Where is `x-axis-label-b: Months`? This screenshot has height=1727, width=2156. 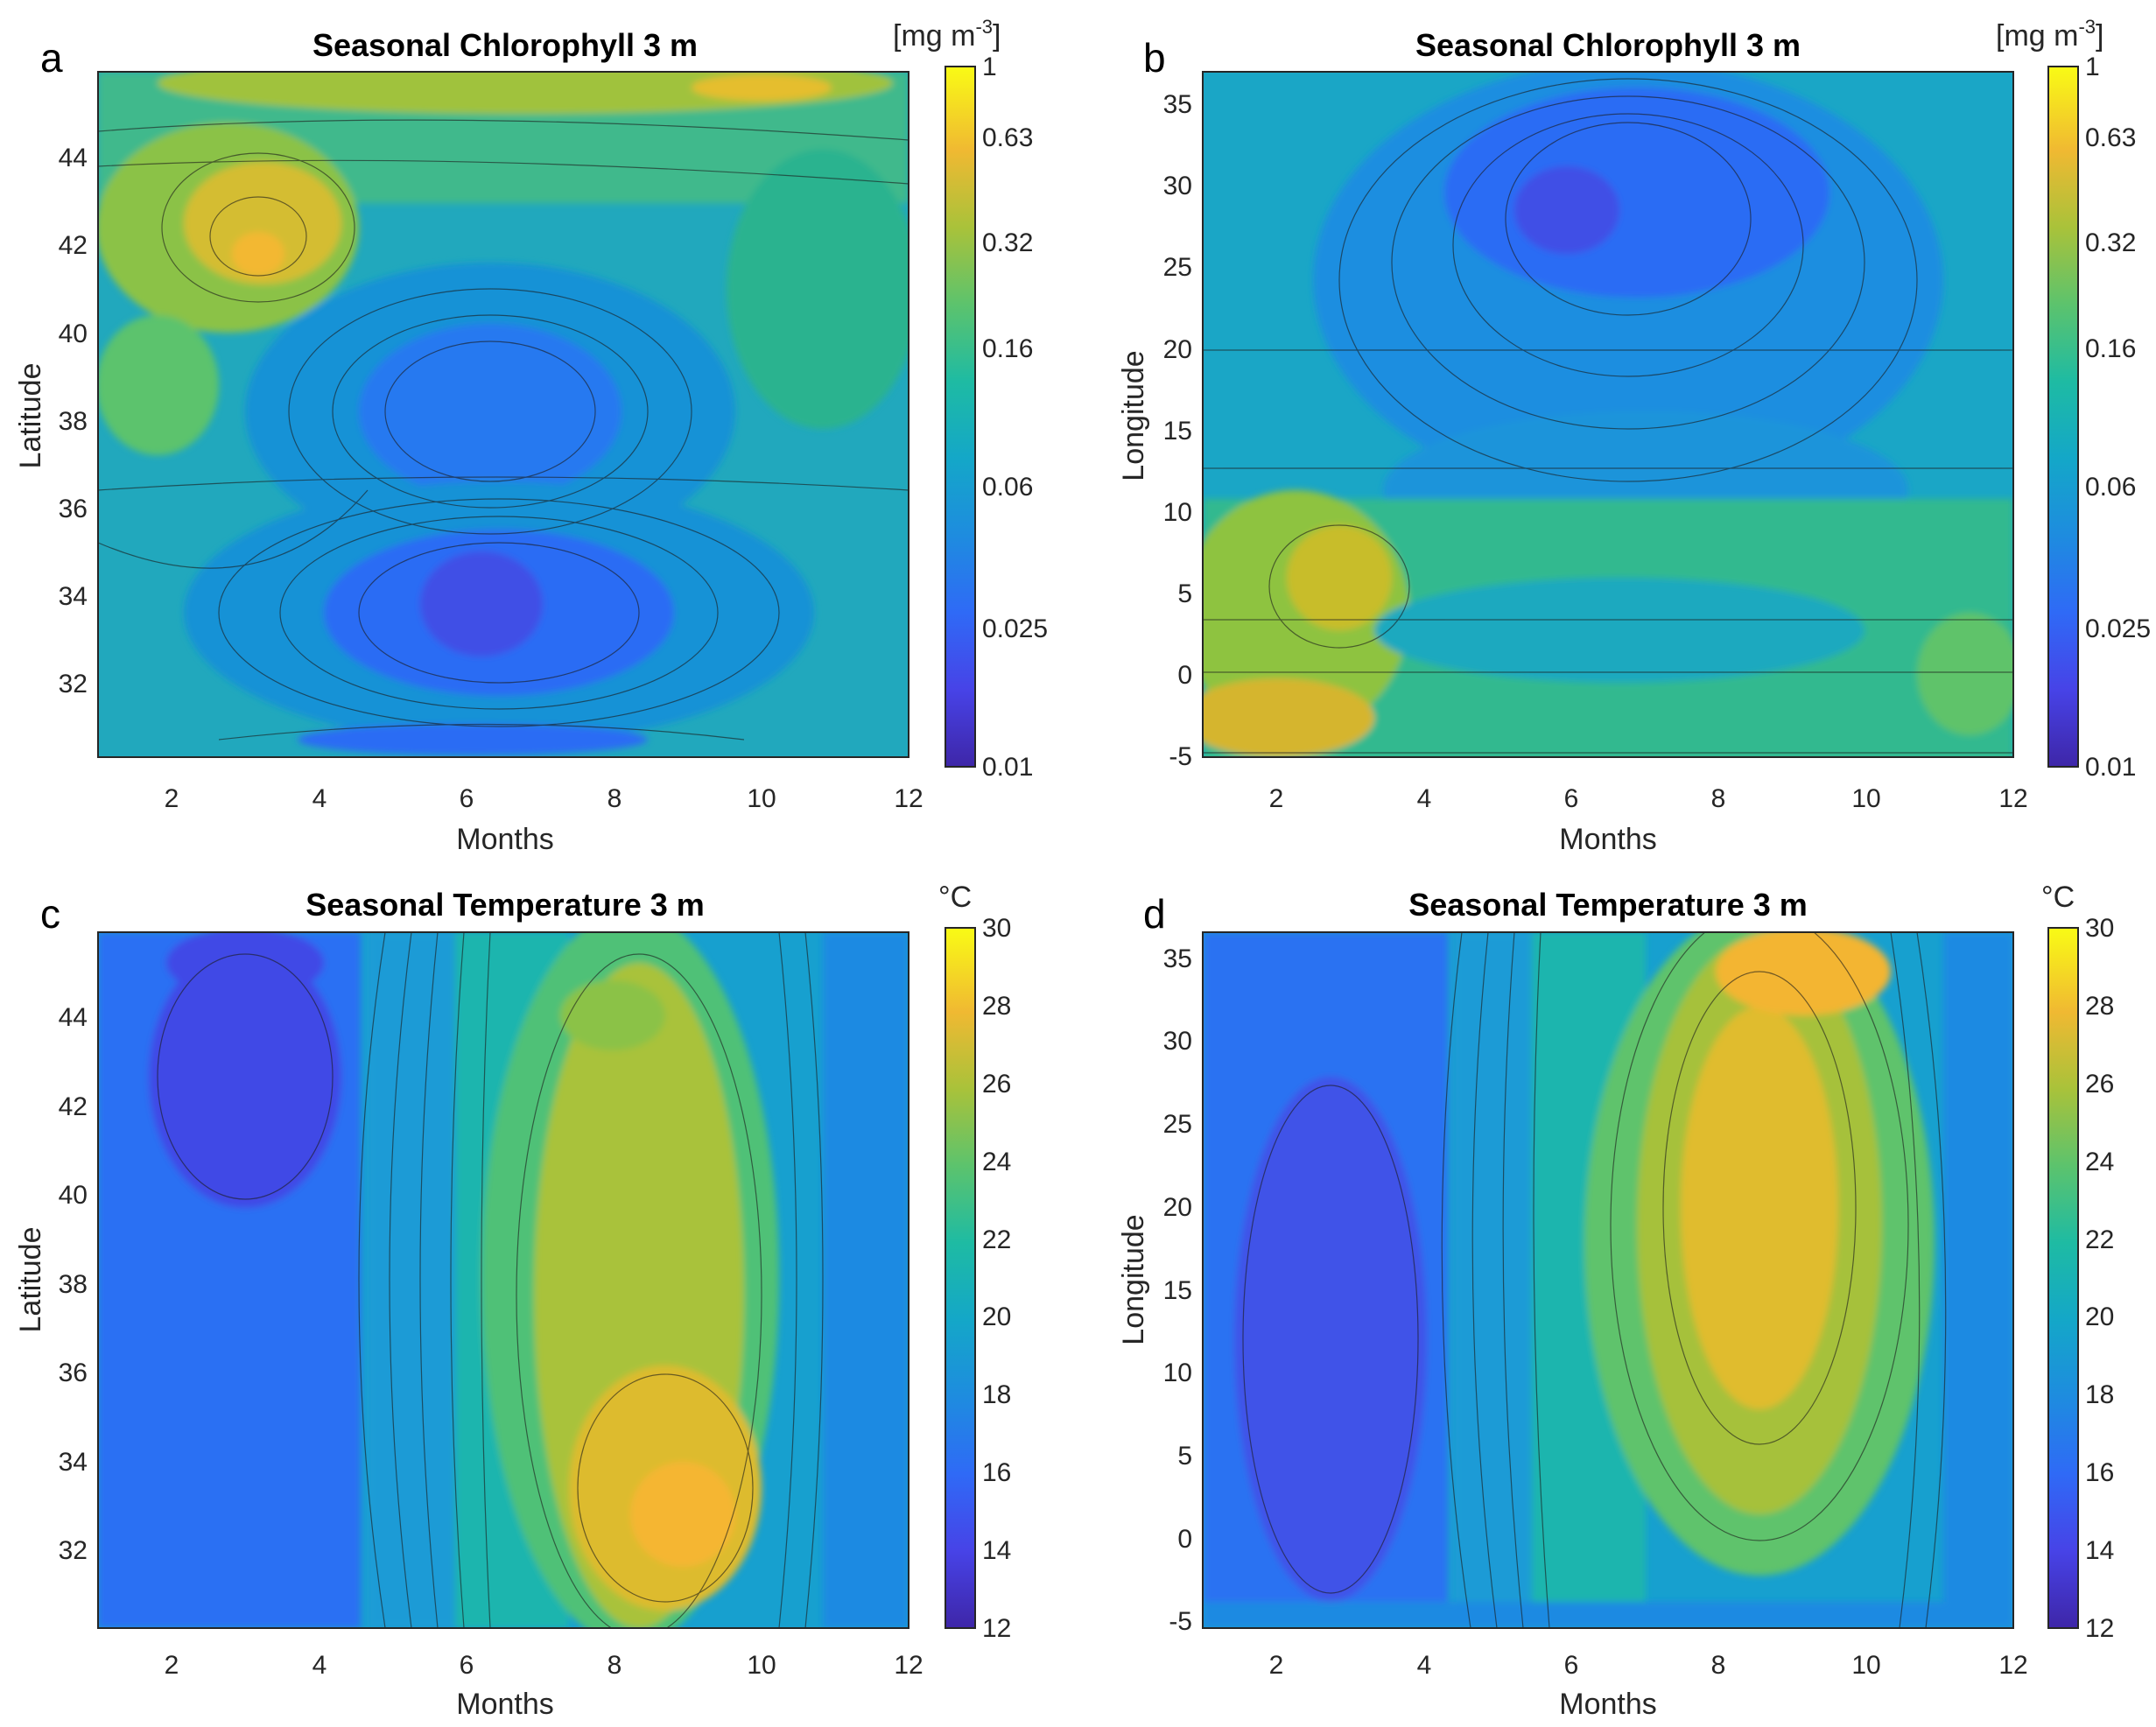
x-axis-label-b: Months is located at coordinates (1608, 840).